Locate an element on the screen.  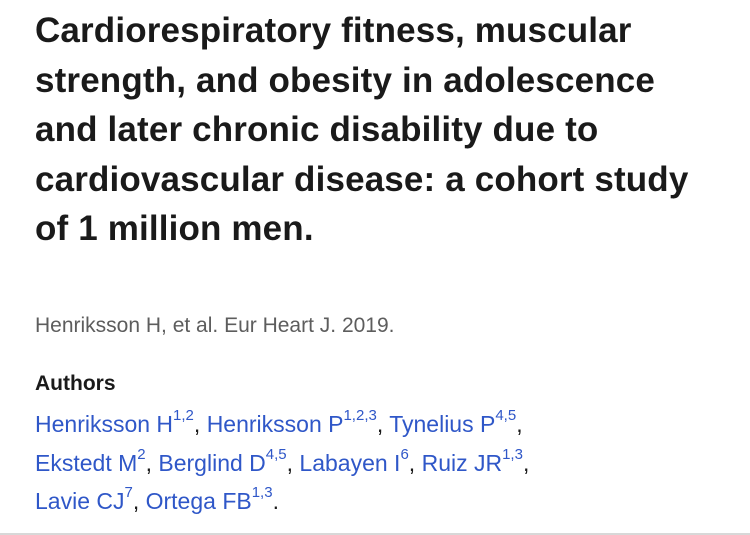
author-name: Berglind D is located at coordinates (212, 462).